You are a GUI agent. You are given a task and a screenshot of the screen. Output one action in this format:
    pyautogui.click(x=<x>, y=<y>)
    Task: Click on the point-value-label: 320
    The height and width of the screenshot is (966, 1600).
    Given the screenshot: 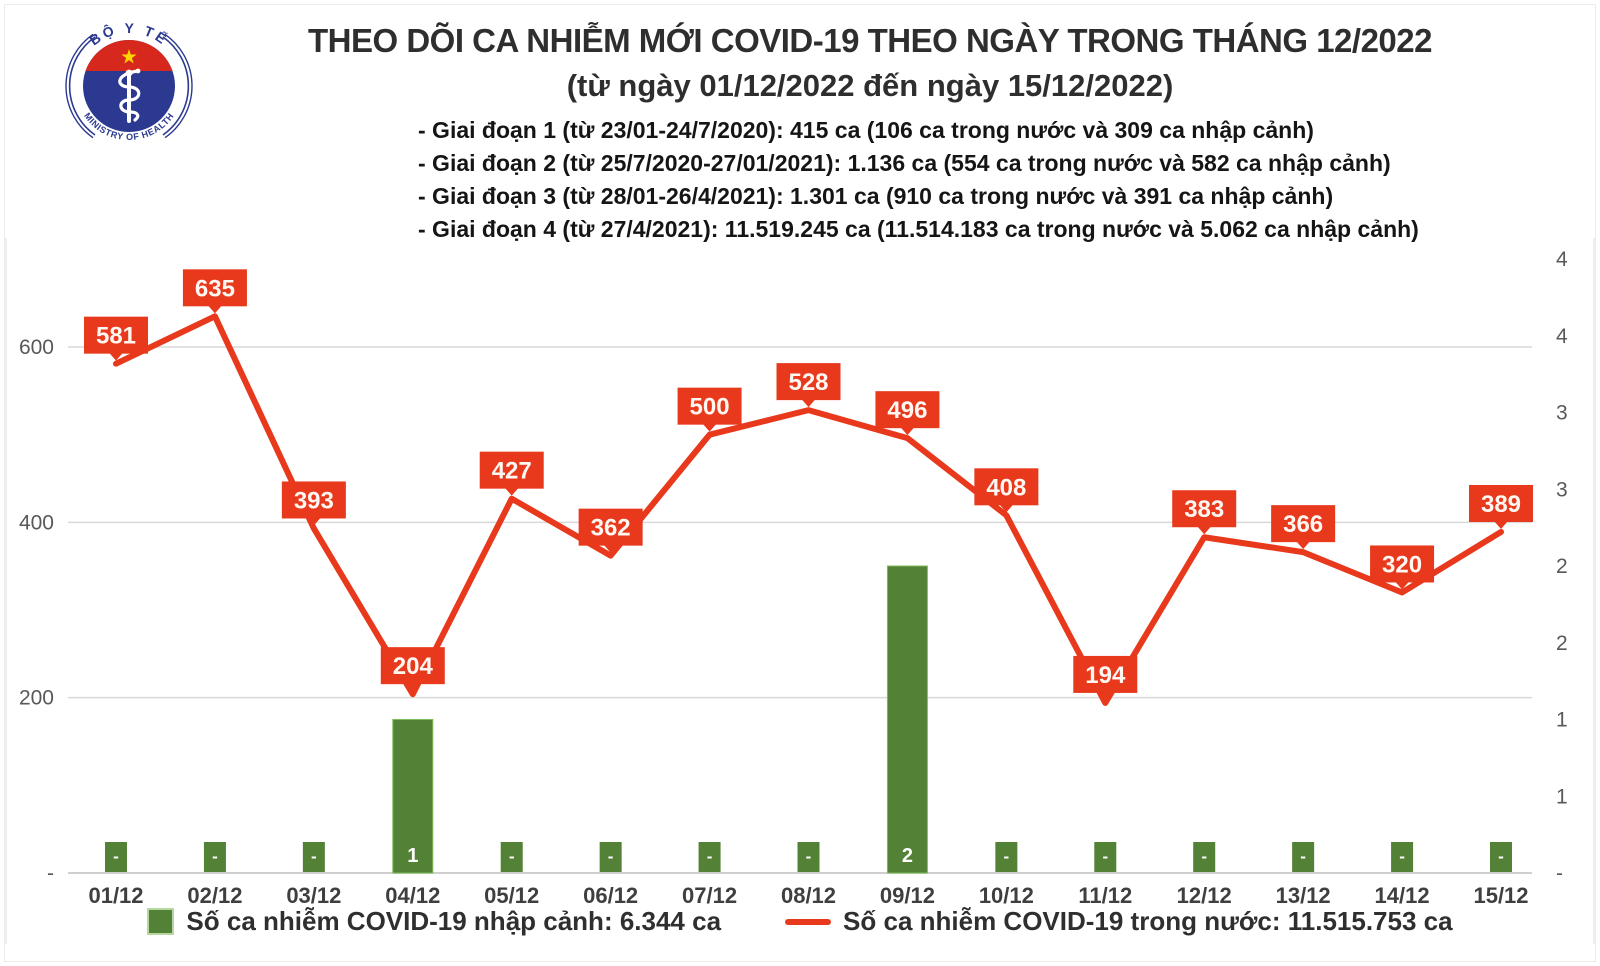 What is the action you would take?
    pyautogui.click(x=1402, y=564)
    